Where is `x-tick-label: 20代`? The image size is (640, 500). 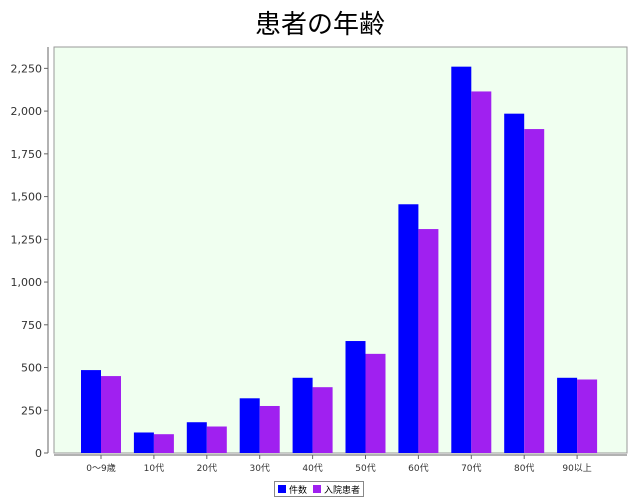 x-tick-label: 20代 is located at coordinates (207, 468).